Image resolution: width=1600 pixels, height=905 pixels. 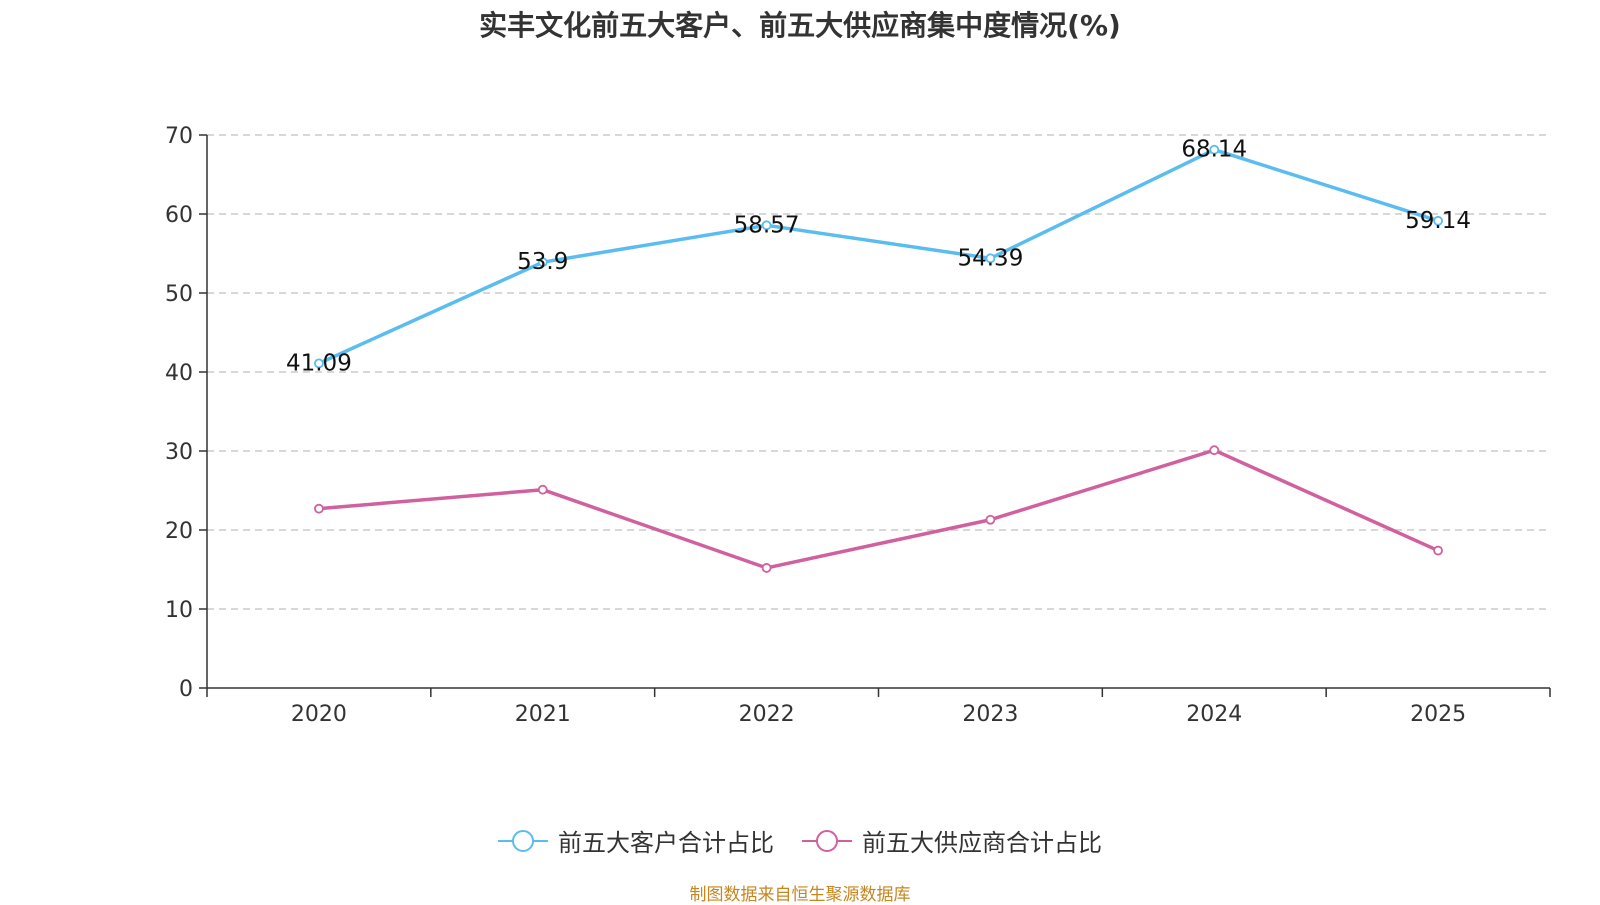 What do you see at coordinates (1214, 714) in the screenshot?
I see `x-tick-label: 2024` at bounding box center [1214, 714].